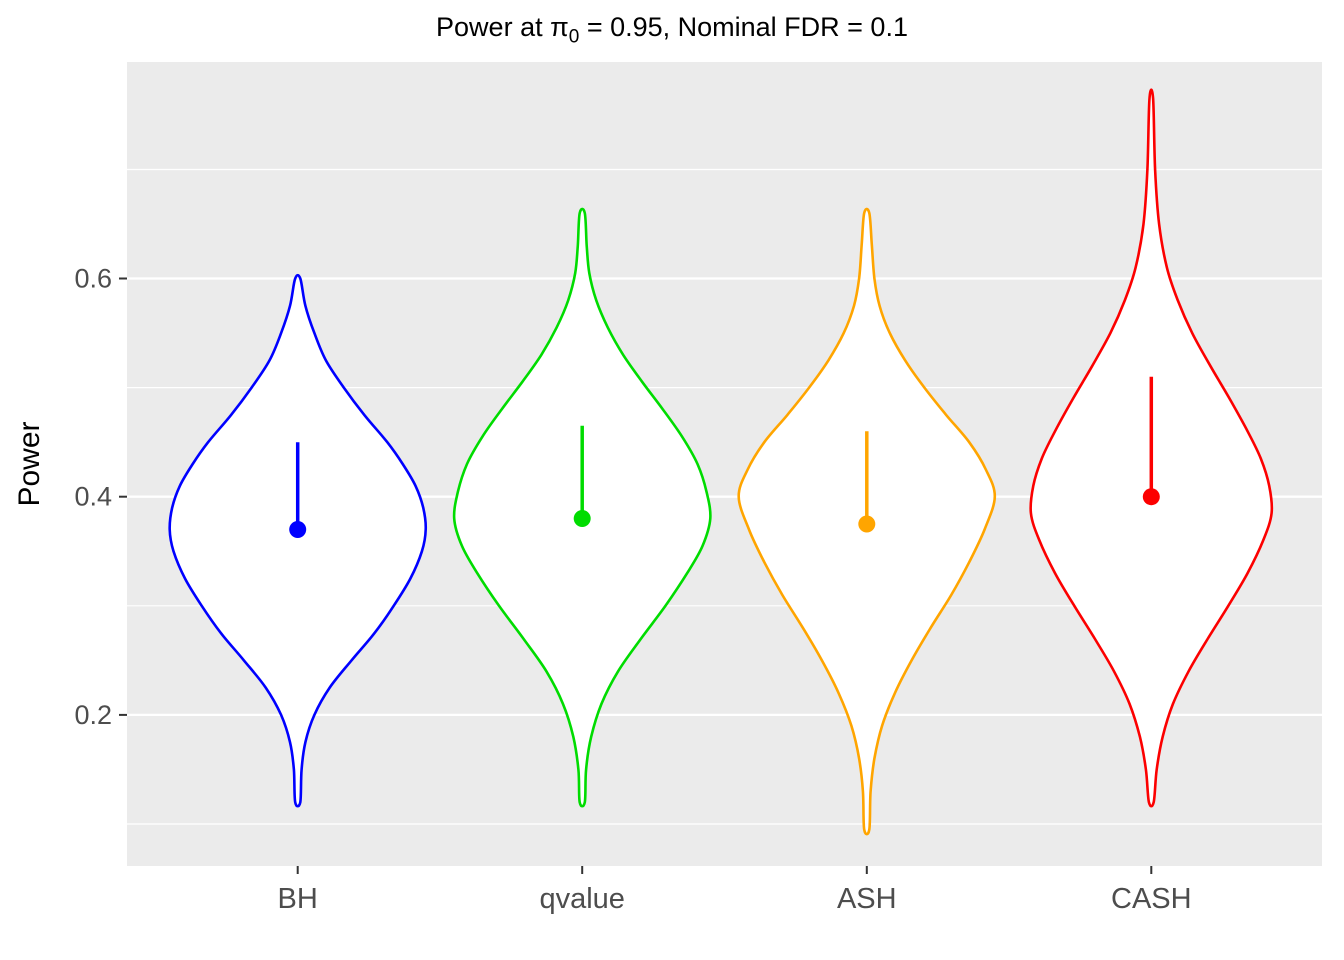  What do you see at coordinates (93, 715) in the screenshot?
I see `y-tick-label: 0.2` at bounding box center [93, 715].